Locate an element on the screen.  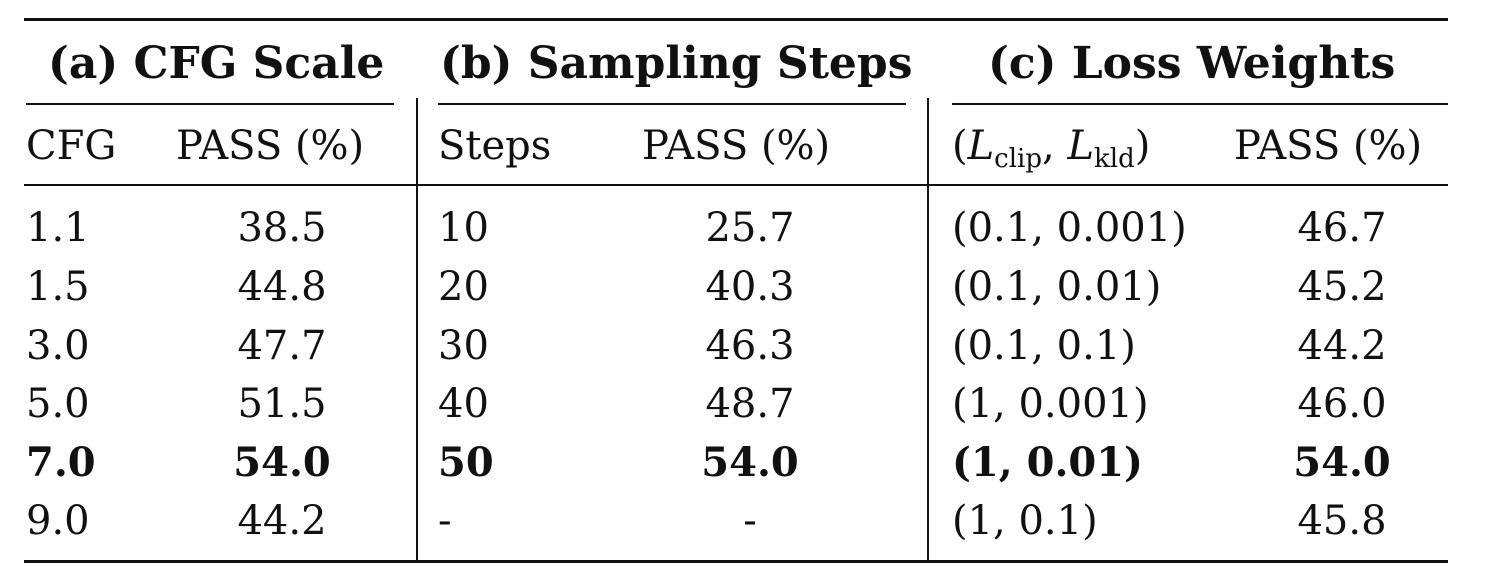
header-rule is located at coordinates (736, 185).